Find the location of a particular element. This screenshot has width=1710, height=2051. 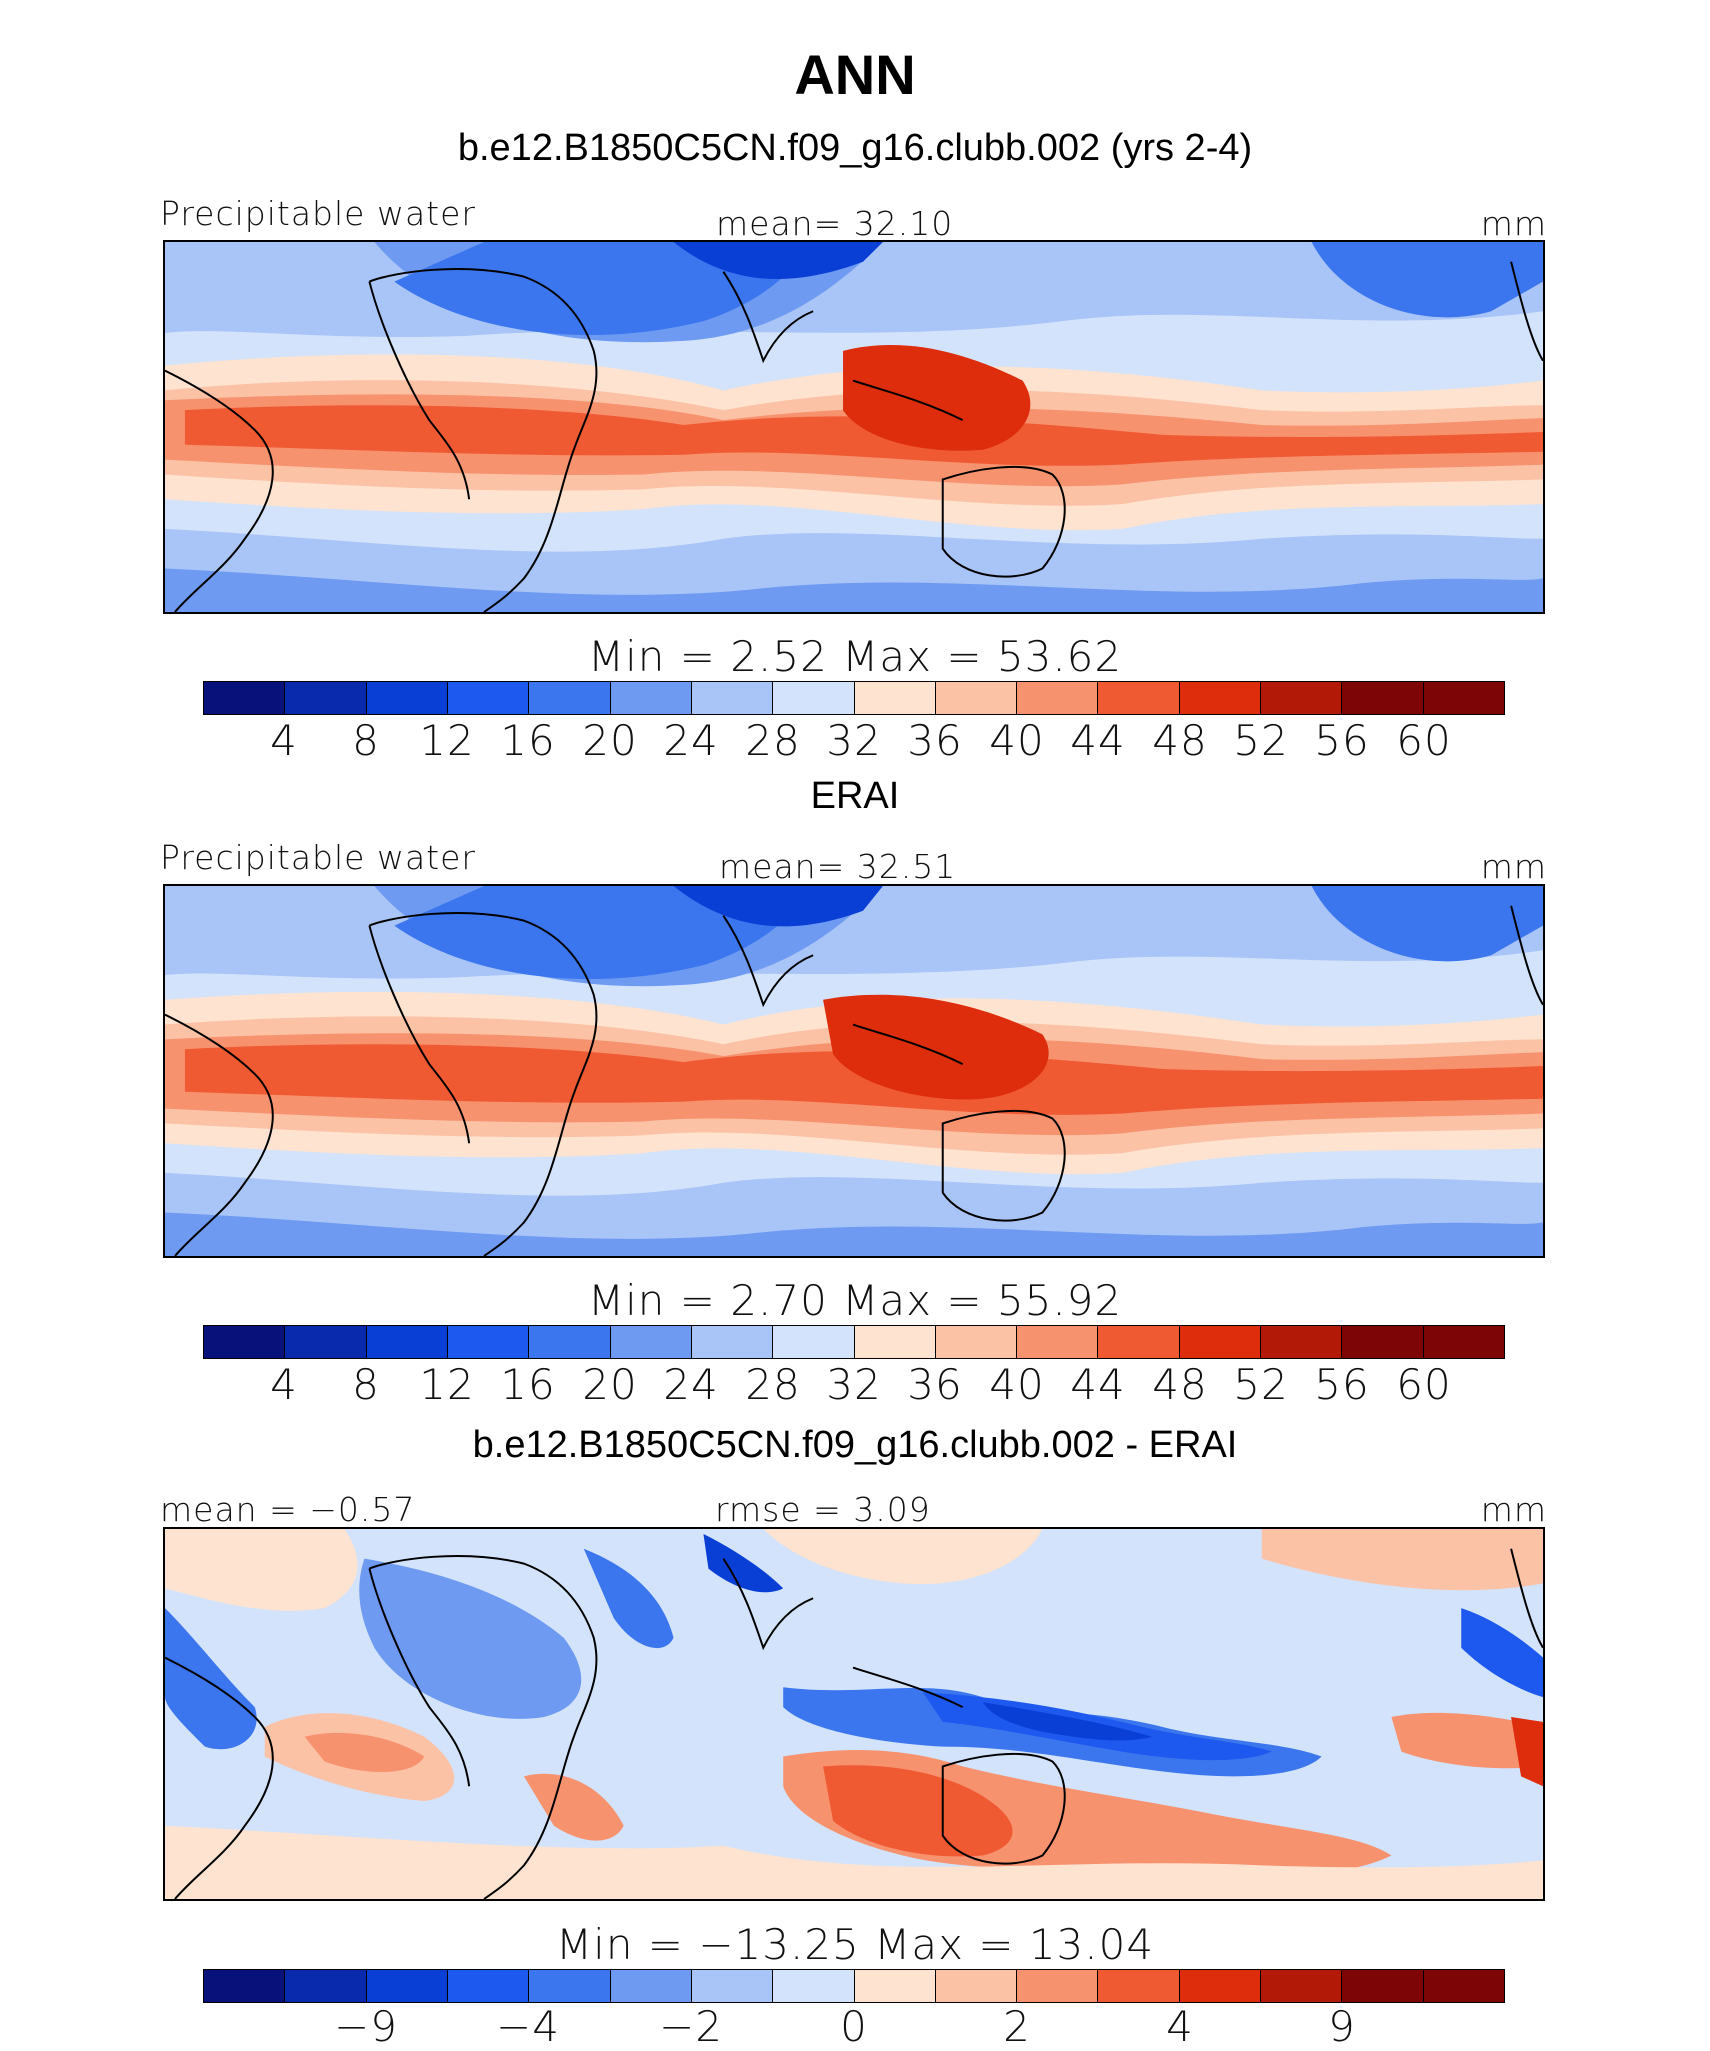

panel-3-tick: 2 is located at coordinates (1017, 2026).